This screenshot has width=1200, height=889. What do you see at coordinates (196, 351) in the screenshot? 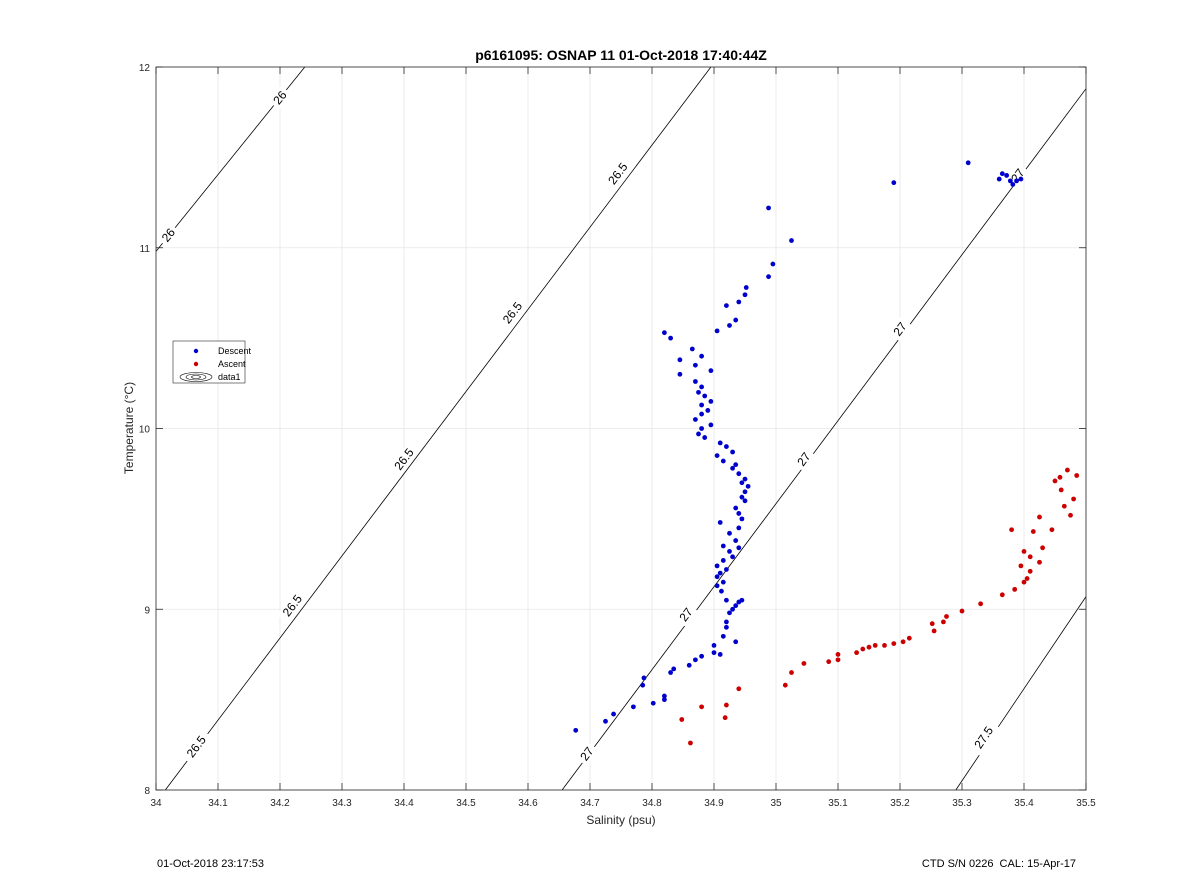
I see `legend-descent-marker` at bounding box center [196, 351].